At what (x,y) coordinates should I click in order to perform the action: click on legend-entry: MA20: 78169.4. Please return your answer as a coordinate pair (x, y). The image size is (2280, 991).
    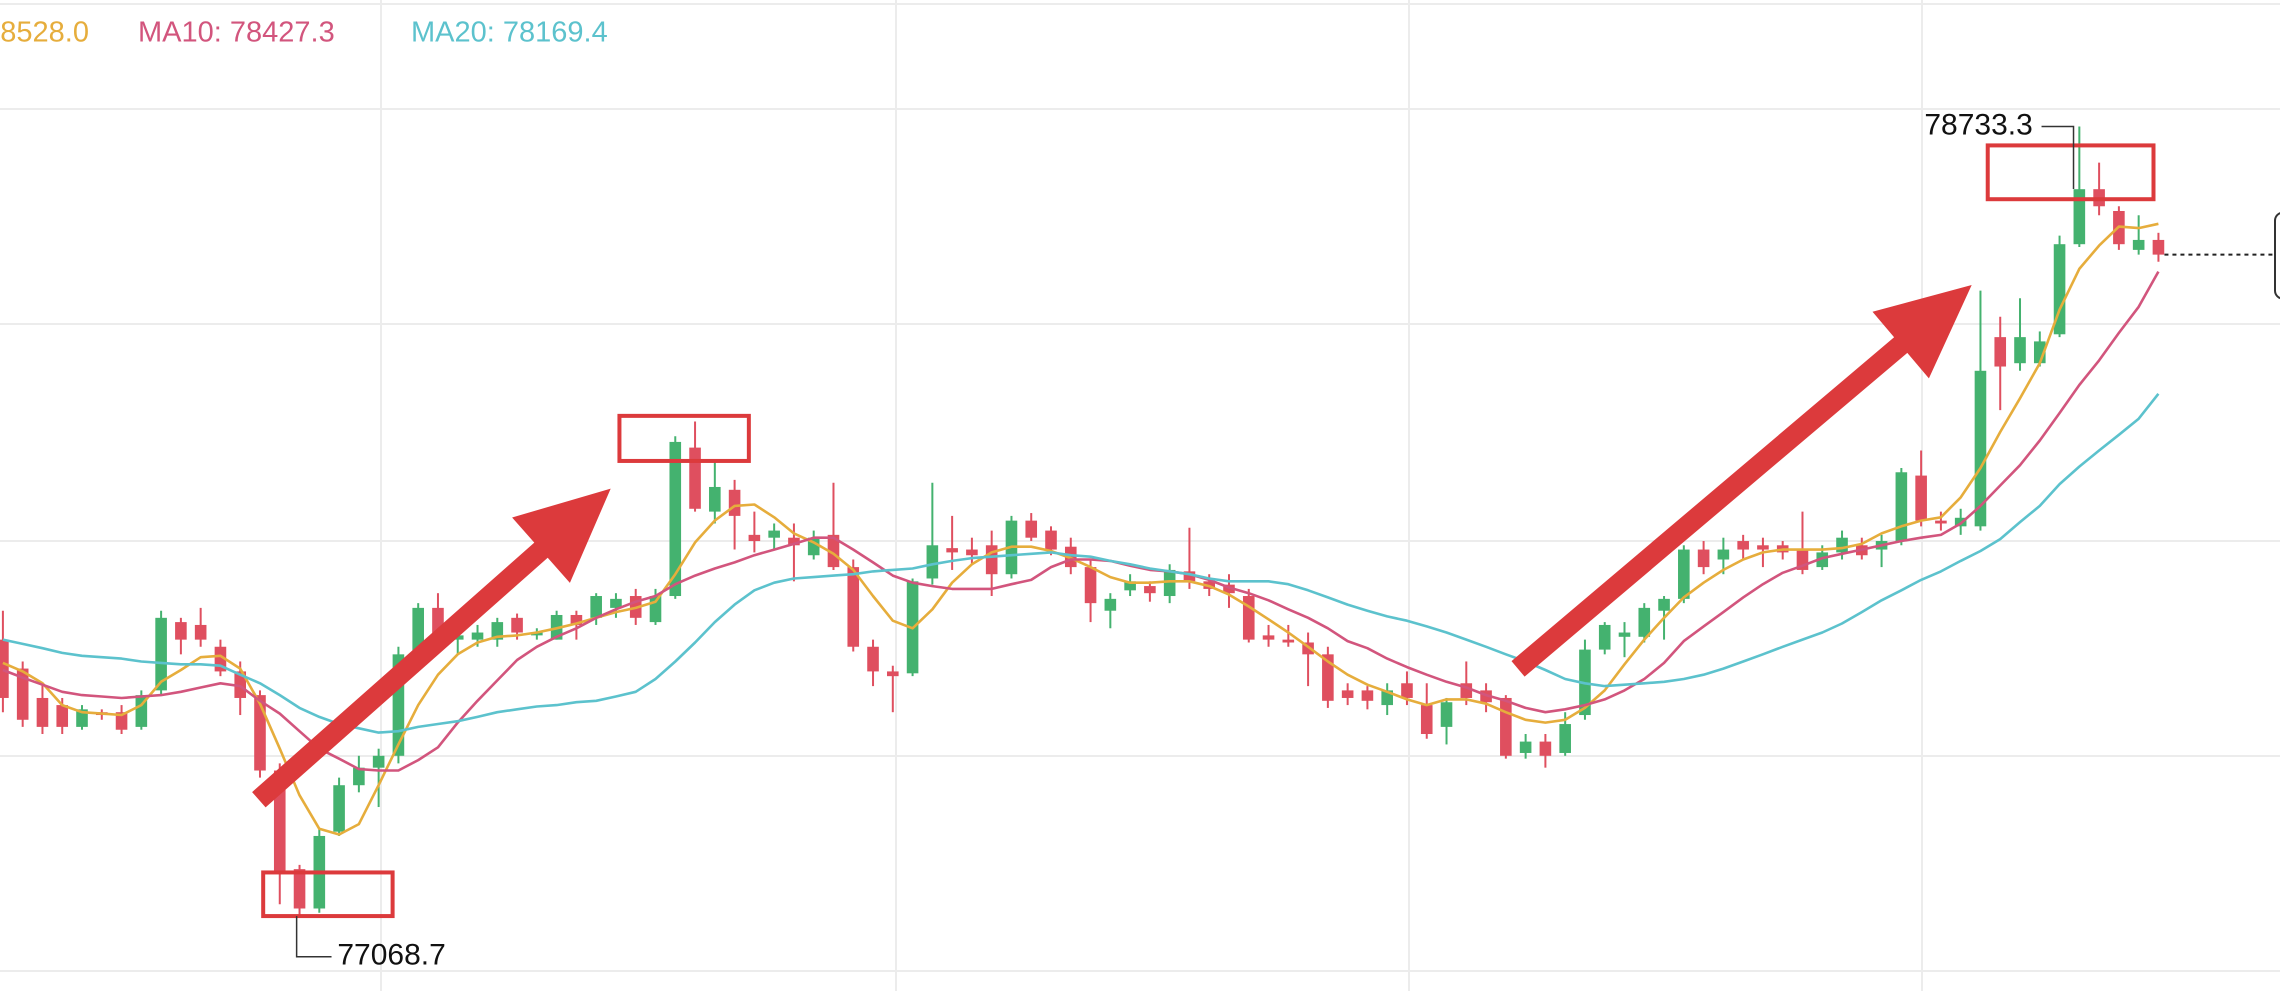
    Looking at the image, I should click on (509, 33).